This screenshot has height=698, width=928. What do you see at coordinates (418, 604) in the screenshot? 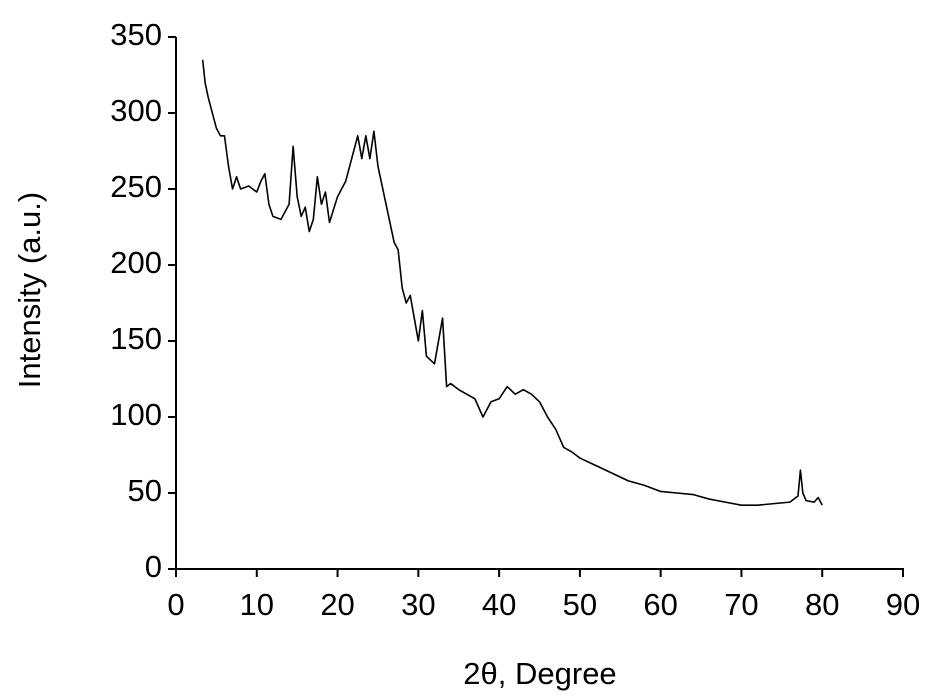
I see `x-tick-label: 30` at bounding box center [418, 604].